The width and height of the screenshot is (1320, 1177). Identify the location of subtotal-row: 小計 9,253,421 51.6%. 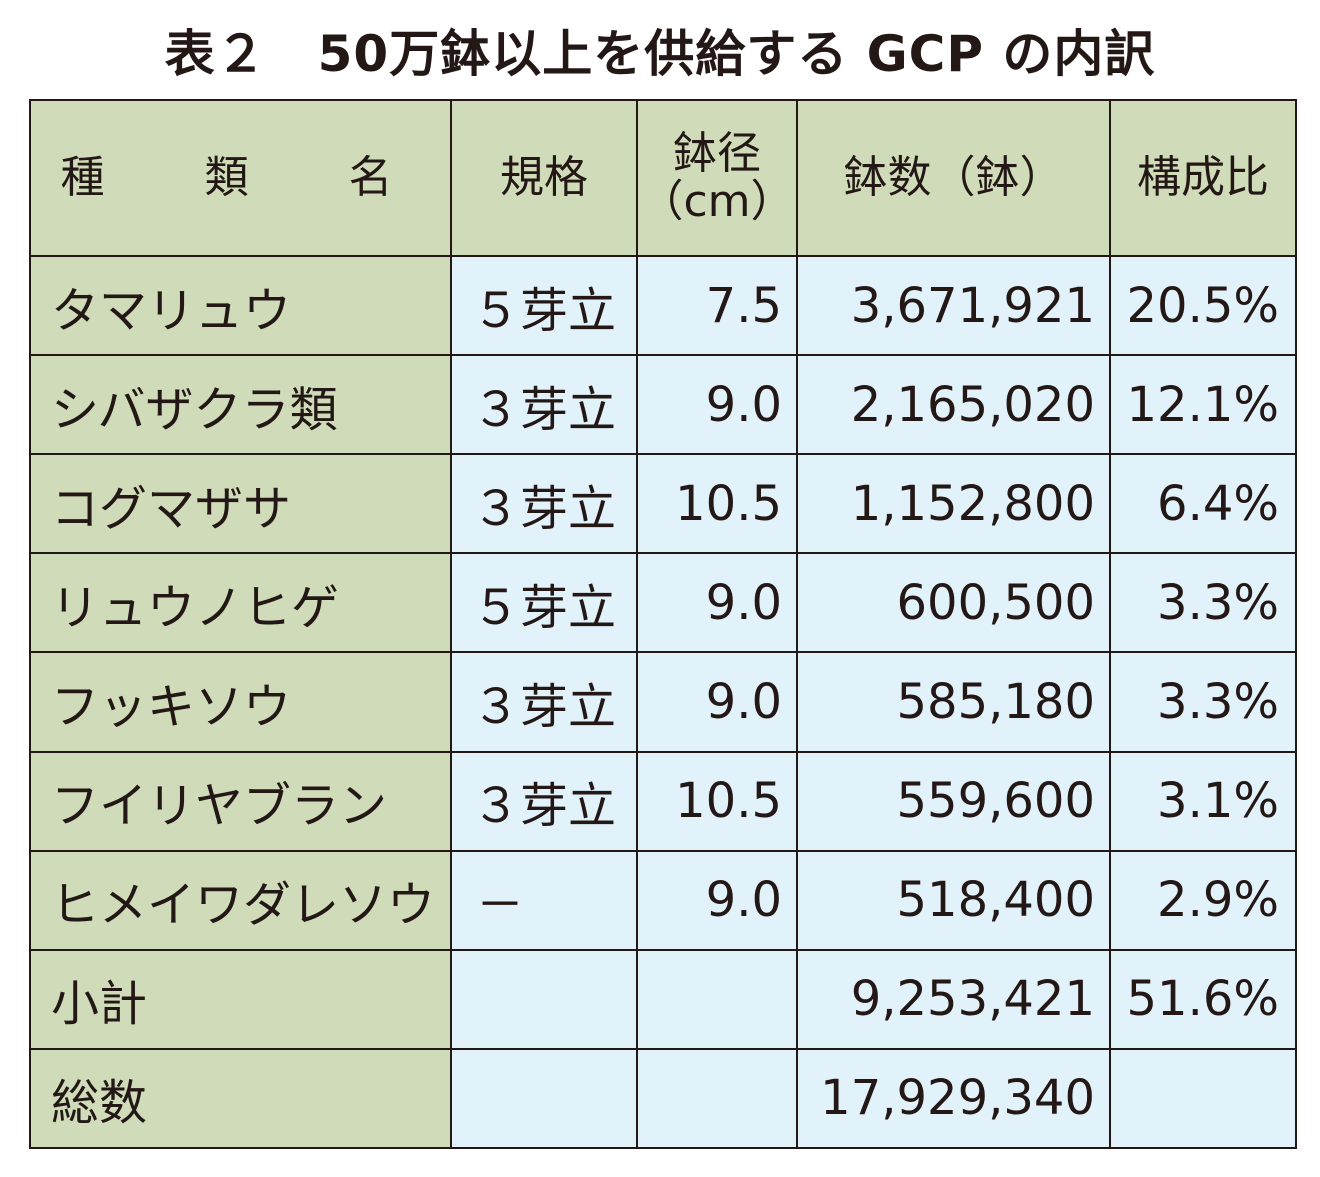
(663, 999).